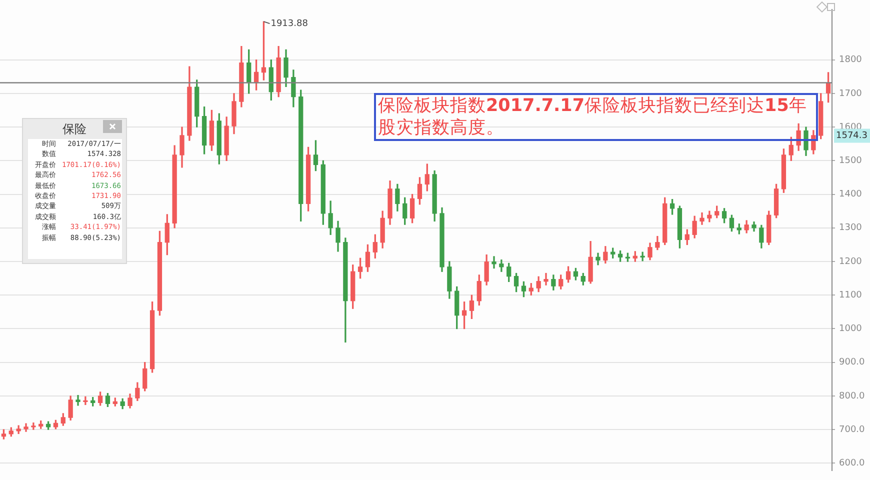 The height and width of the screenshot is (480, 870). Describe the element at coordinates (850, 261) in the screenshot. I see `y-tick-label: 1200` at that location.